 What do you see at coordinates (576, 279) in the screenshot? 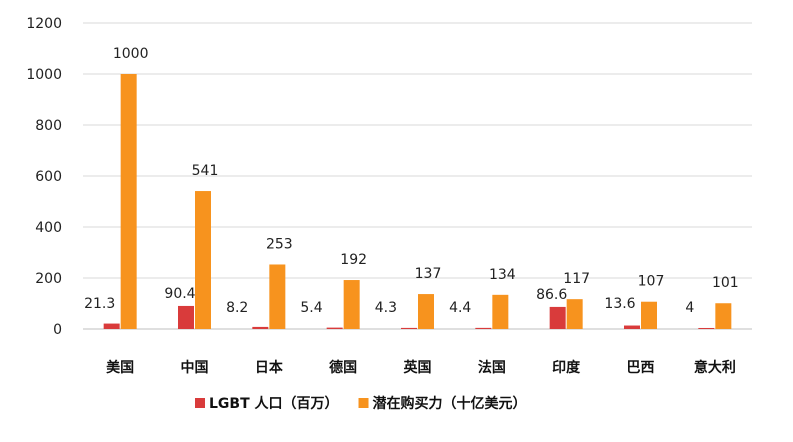
I see `data-label: 117` at bounding box center [576, 279].